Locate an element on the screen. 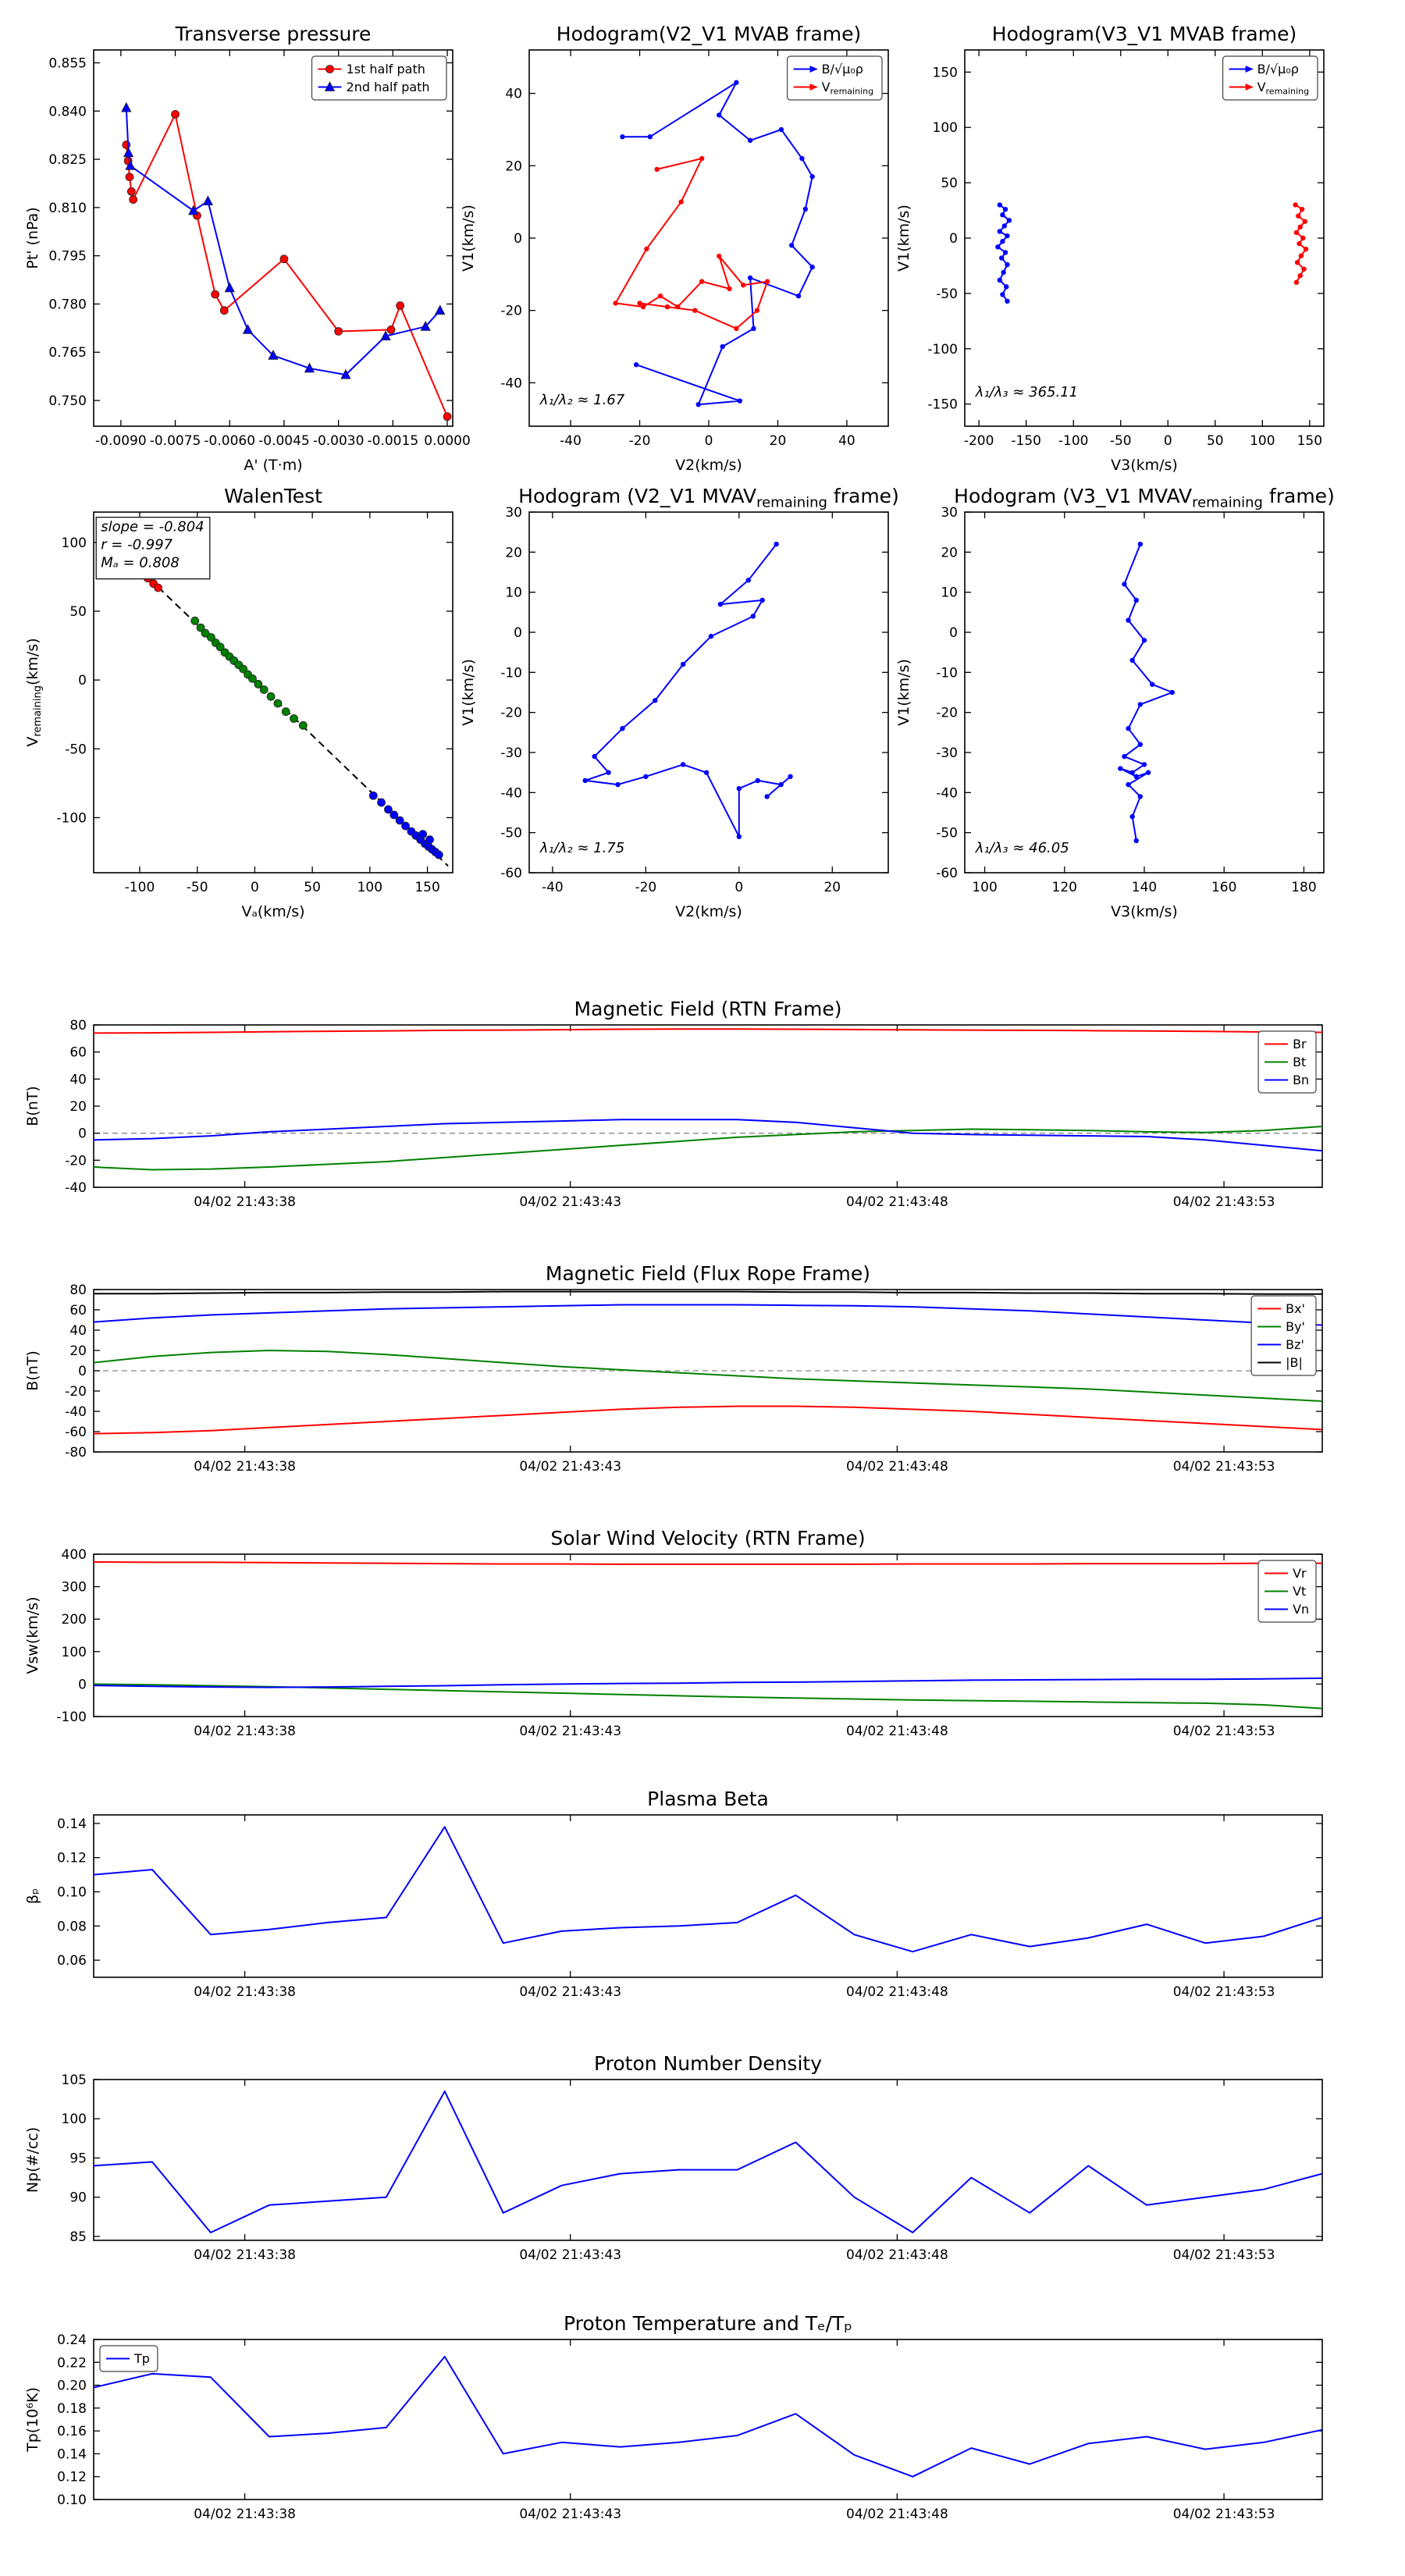 This screenshot has height=2576, width=1405. x-tick-label: -50 is located at coordinates (1121, 441).